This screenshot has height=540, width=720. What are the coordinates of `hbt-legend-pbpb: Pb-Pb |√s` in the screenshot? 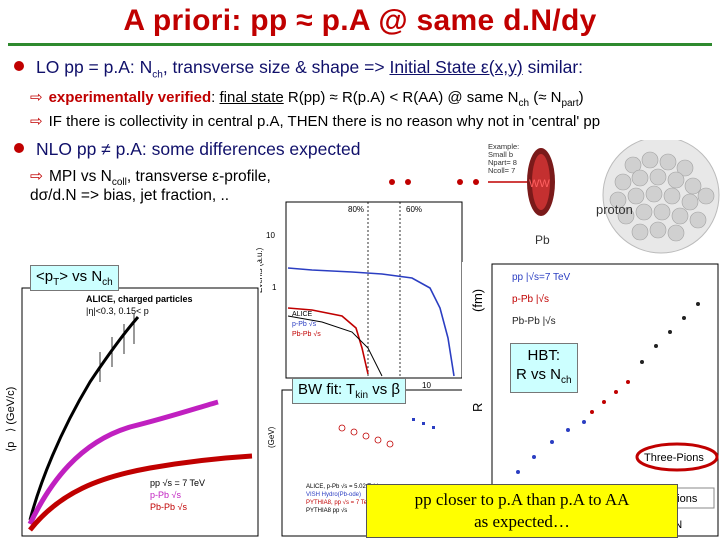 It's located at (534, 321).